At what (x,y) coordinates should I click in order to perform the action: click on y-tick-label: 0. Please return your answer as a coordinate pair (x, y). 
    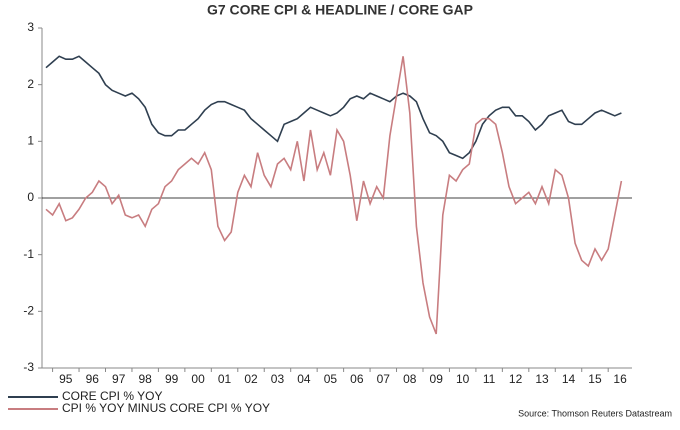
    Looking at the image, I should click on (30, 197).